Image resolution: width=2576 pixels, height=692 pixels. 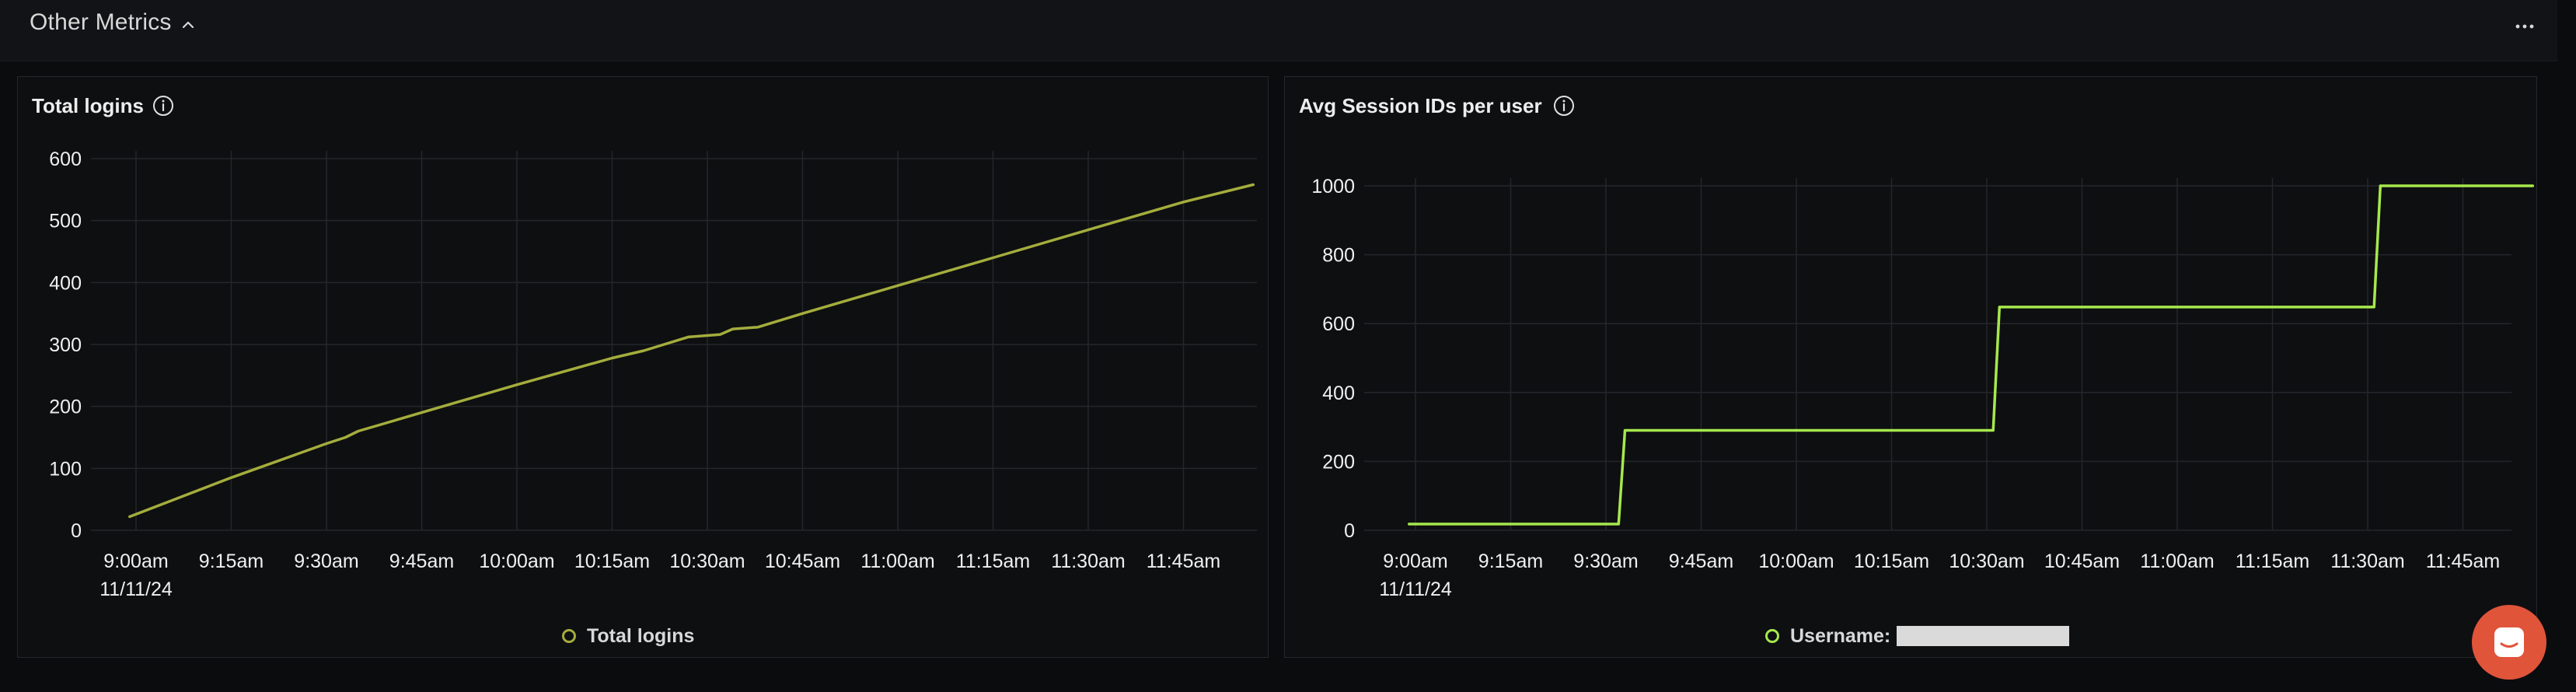 What do you see at coordinates (65, 345) in the screenshot?
I see `y-tick-label: 300` at bounding box center [65, 345].